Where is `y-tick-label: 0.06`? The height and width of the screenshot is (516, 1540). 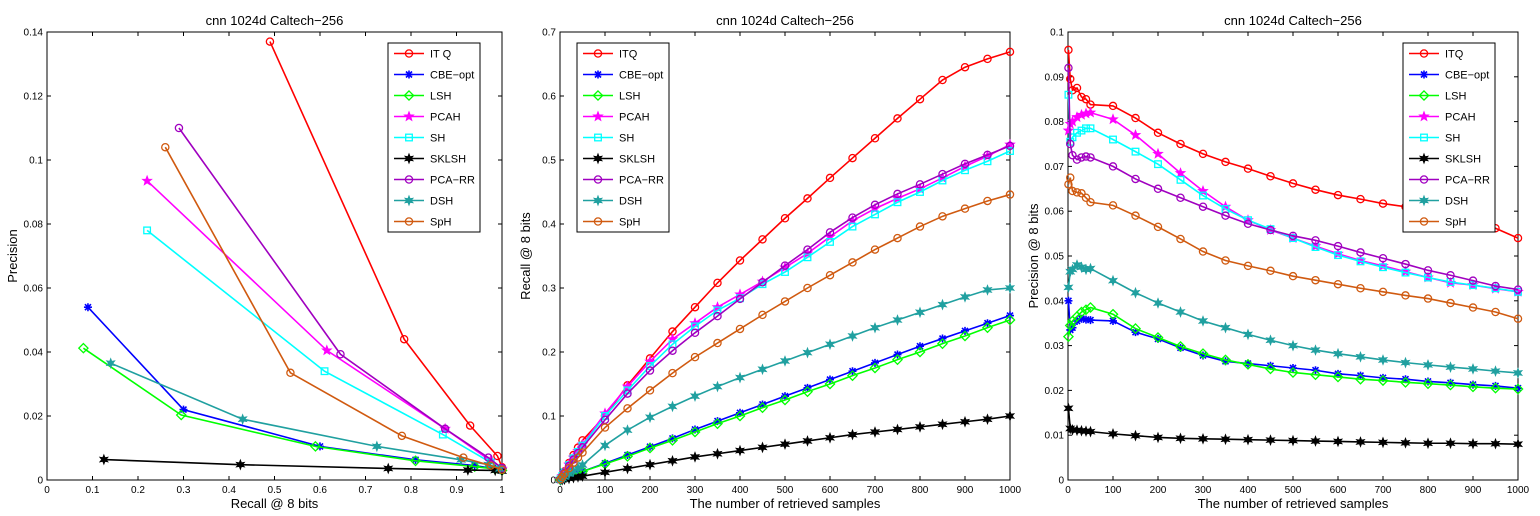
y-tick-label: 0.06 is located at coordinates (1055, 212).